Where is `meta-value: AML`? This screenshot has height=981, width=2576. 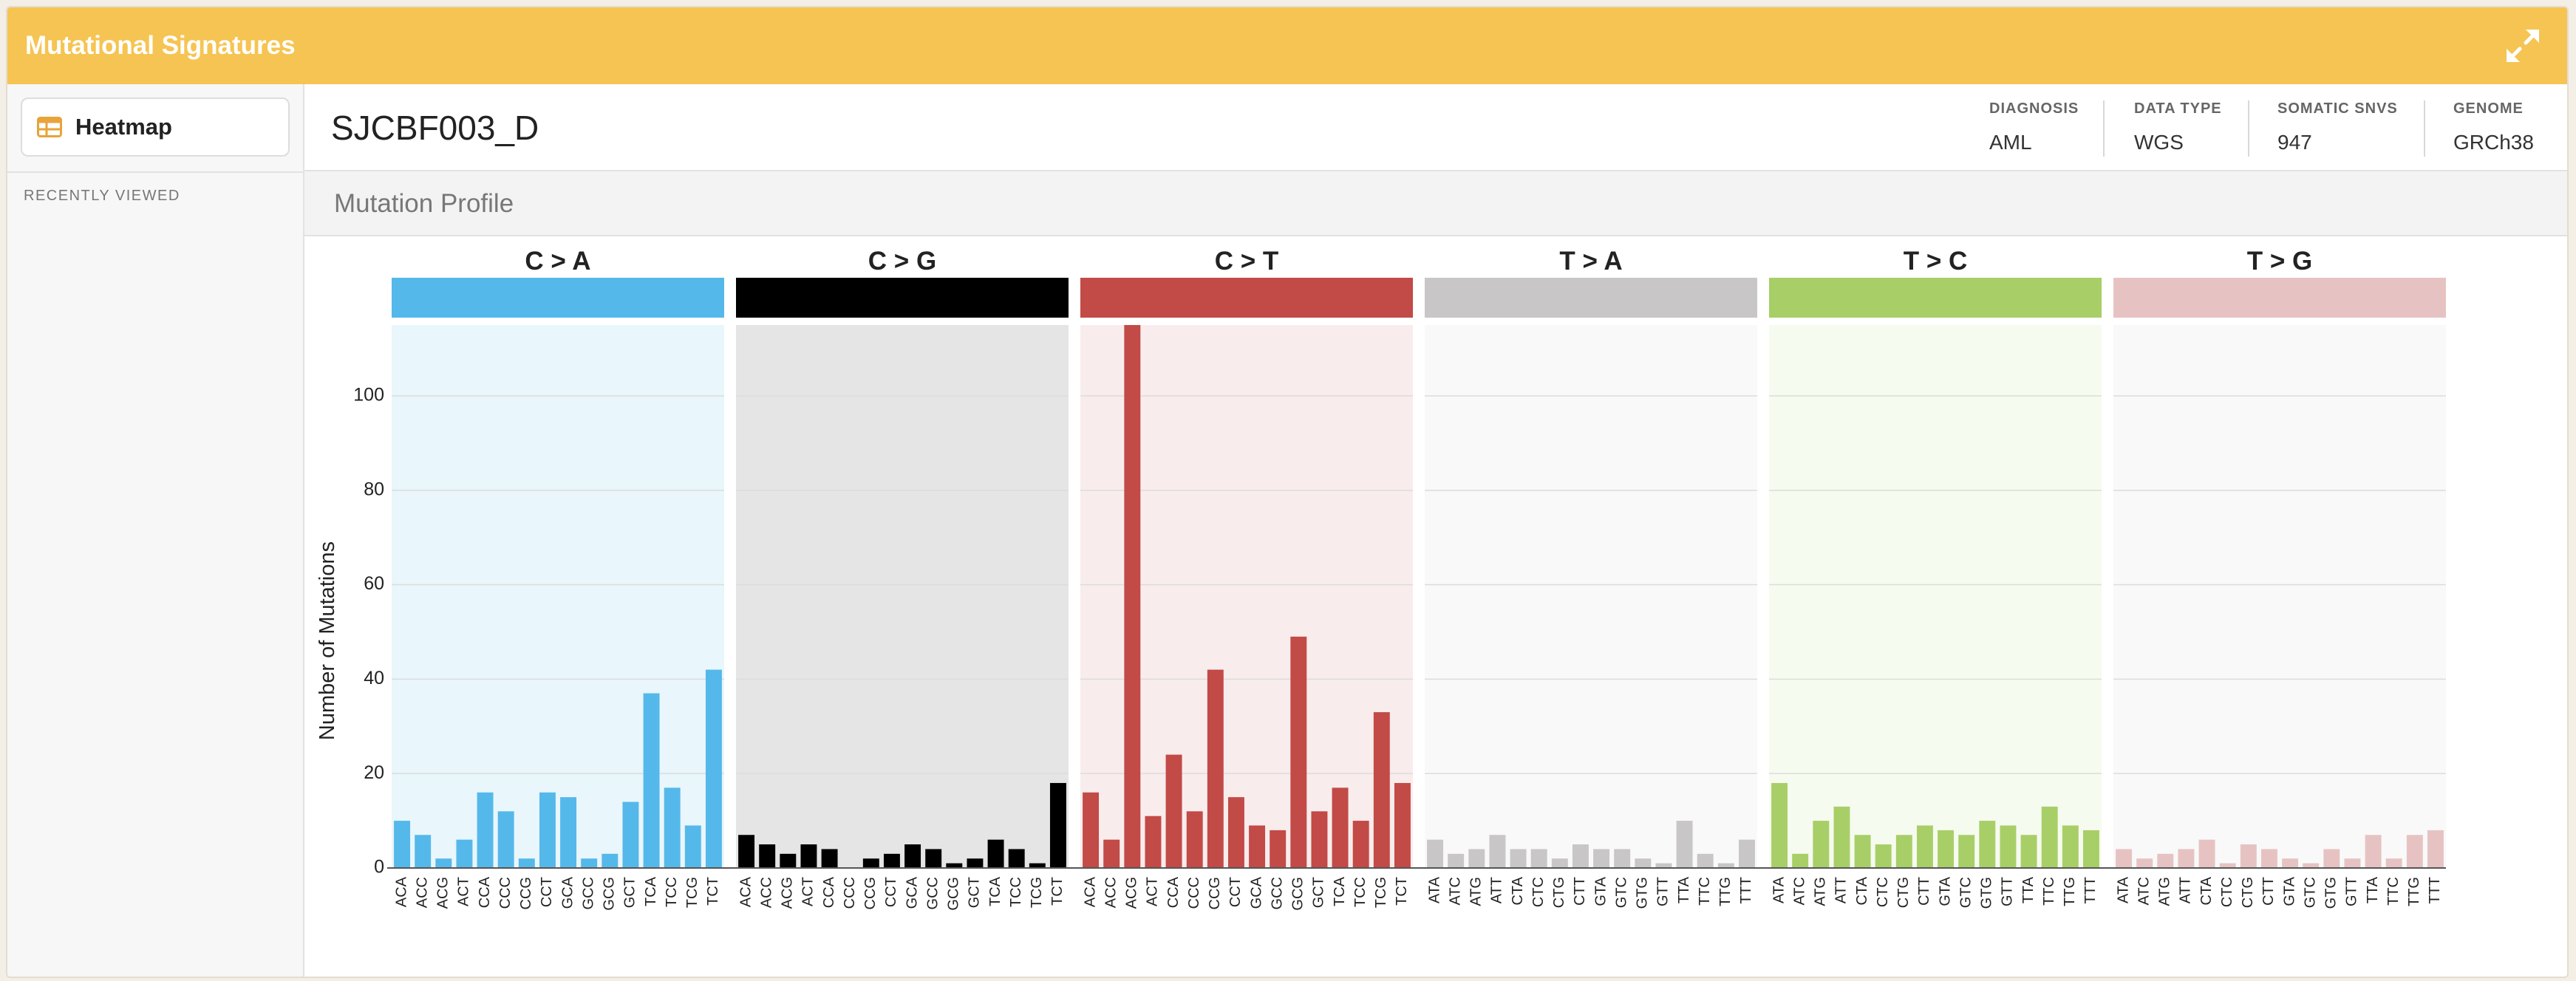
meta-value: AML is located at coordinates (2010, 142).